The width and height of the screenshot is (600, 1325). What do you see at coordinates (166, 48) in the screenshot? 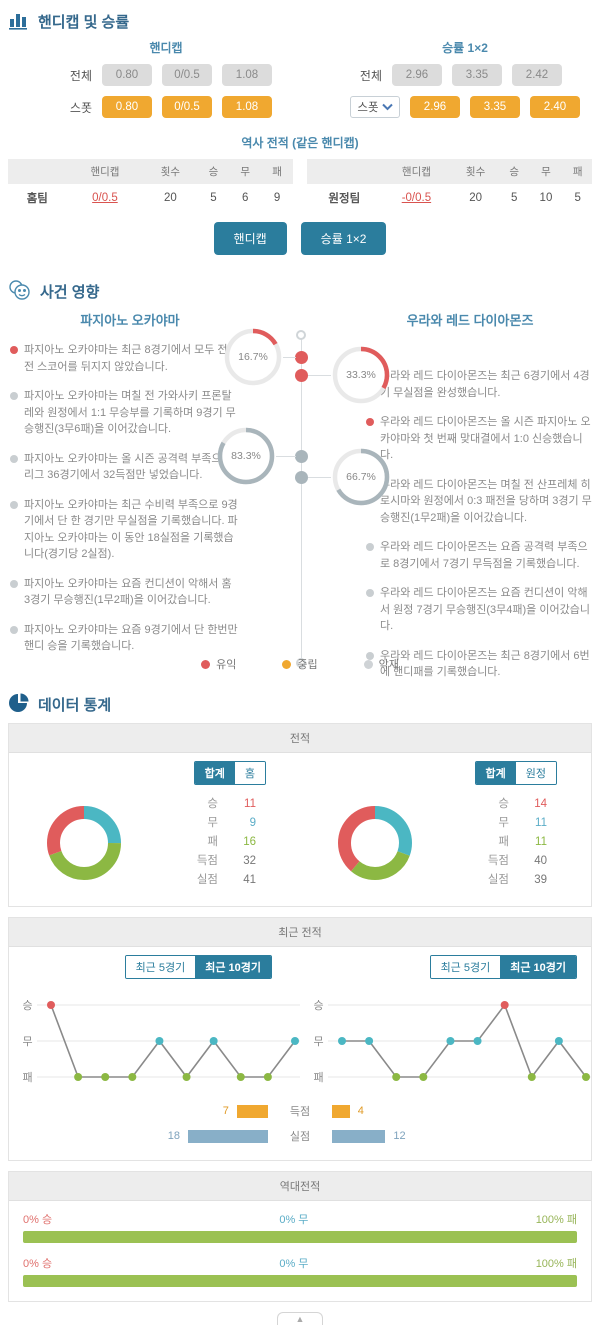
I see `handicap-column-title: 핸디캡` at bounding box center [166, 48].